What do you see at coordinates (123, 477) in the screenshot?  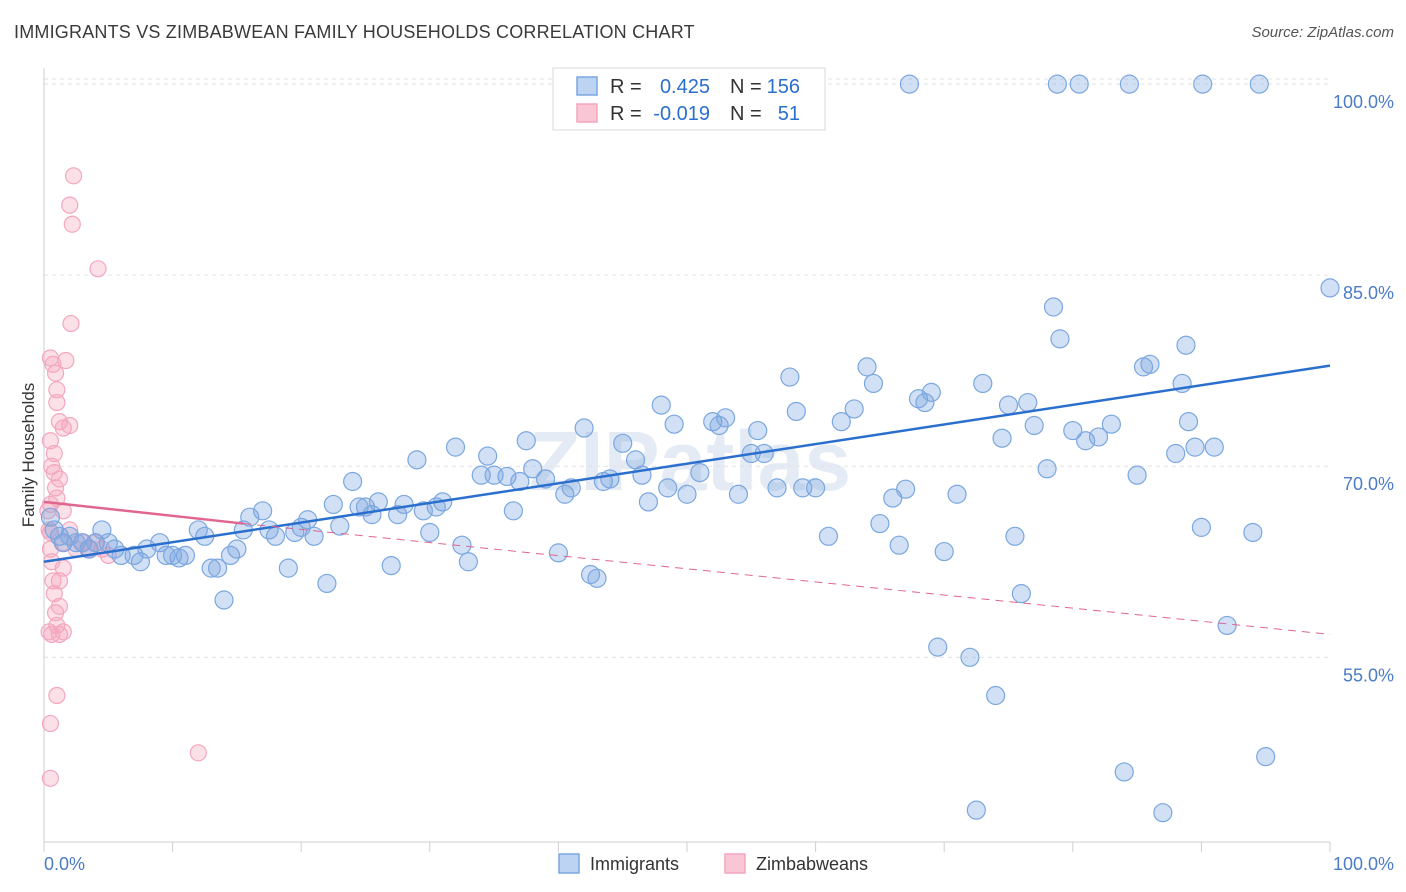 I see `zimbabweans-points` at bounding box center [123, 477].